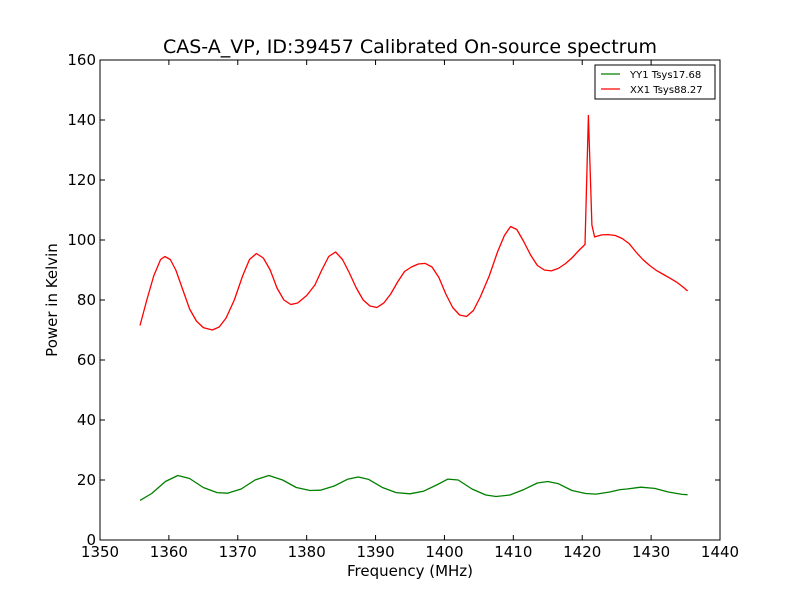  What do you see at coordinates (513, 552) in the screenshot?
I see `x-tick-label: 1410` at bounding box center [513, 552].